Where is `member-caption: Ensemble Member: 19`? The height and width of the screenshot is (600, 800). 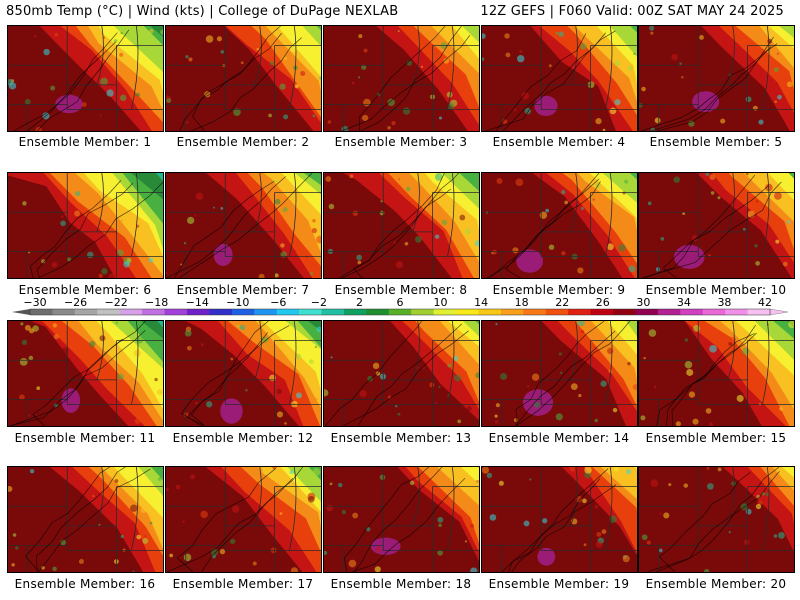 member-caption: Ensemble Member: 19 is located at coordinates (559, 584).